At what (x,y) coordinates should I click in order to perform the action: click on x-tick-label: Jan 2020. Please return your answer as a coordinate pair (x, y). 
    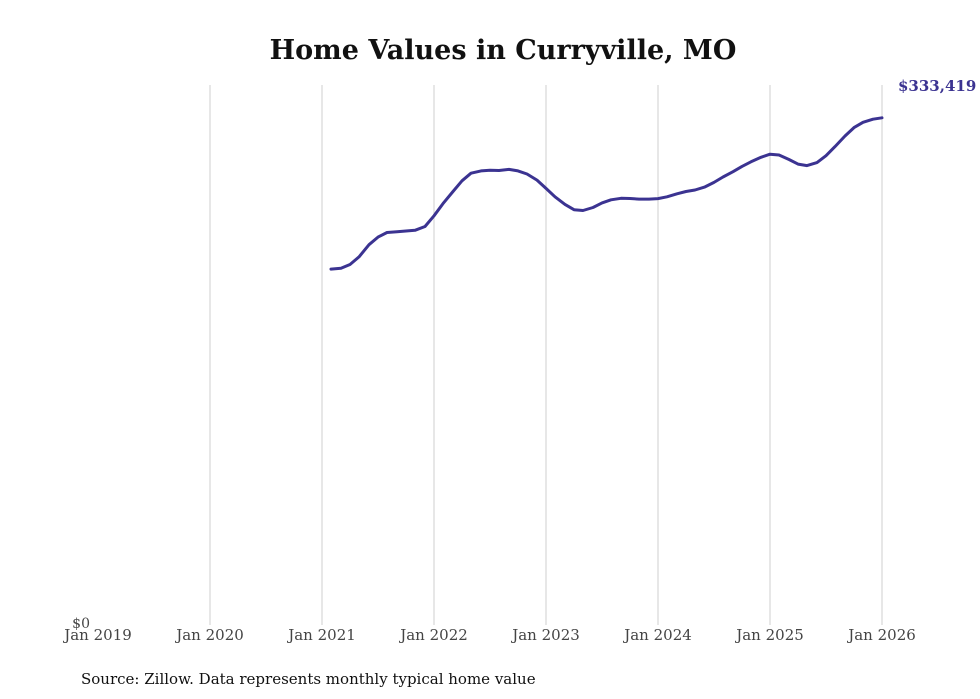
    Looking at the image, I should click on (209, 635).